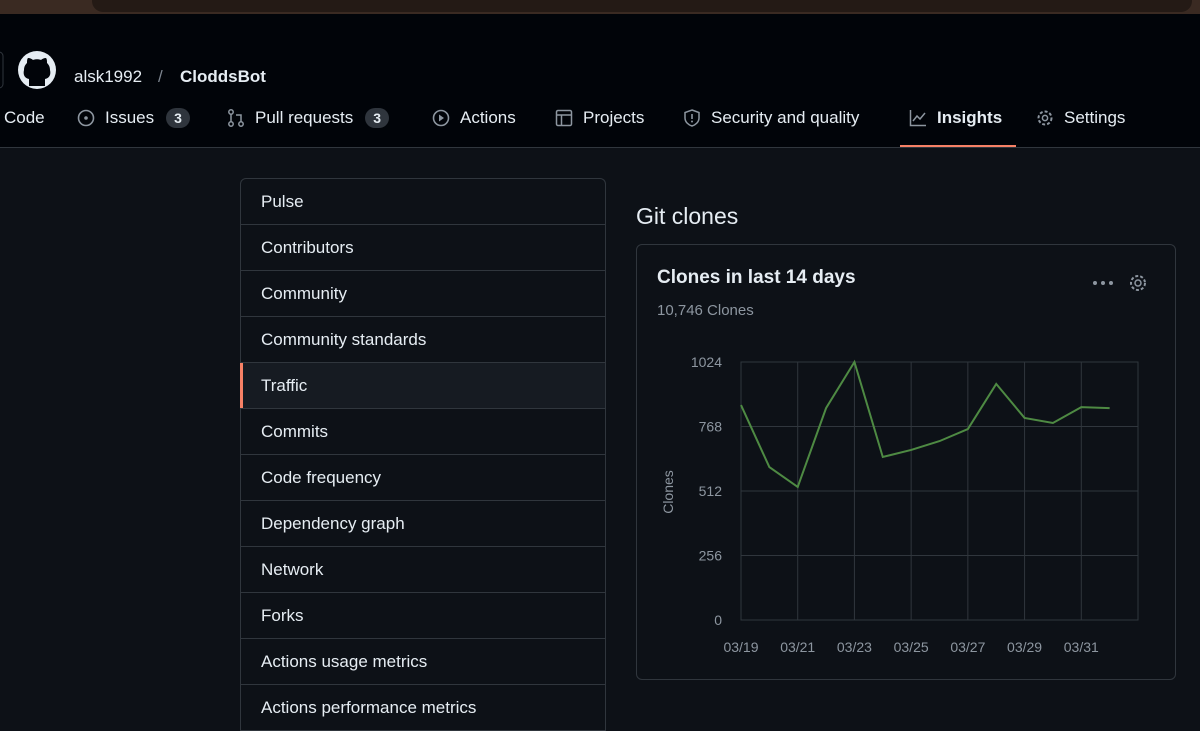 Image resolution: width=1200 pixels, height=731 pixels. I want to click on section-title: Git clones, so click(687, 216).